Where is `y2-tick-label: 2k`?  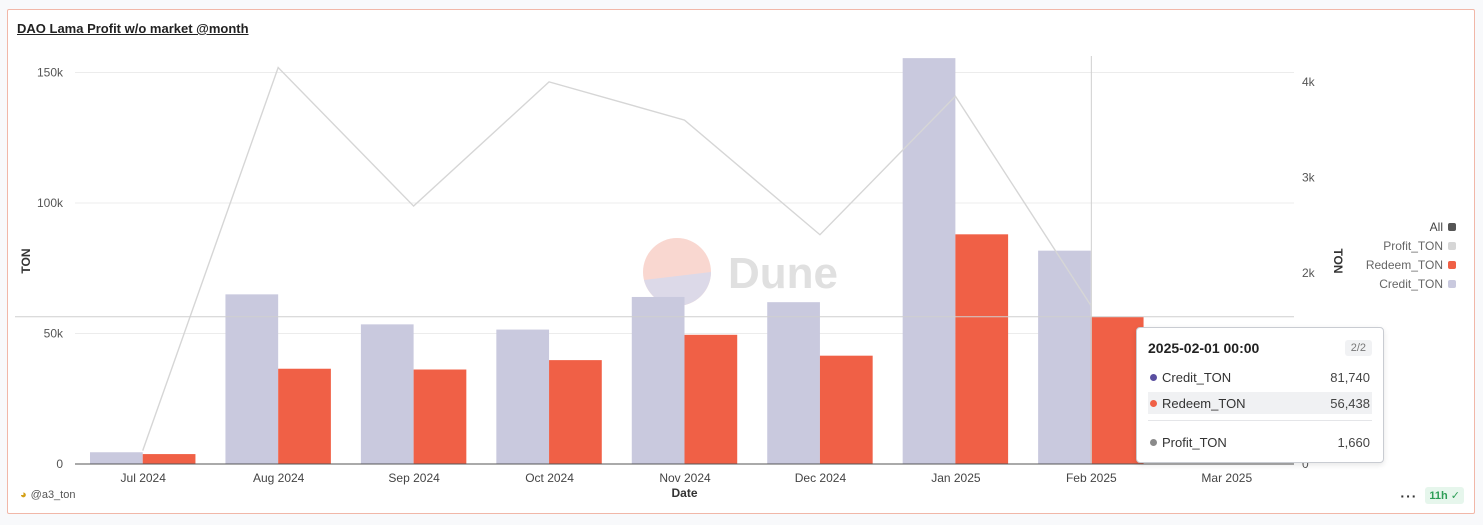 y2-tick-label: 2k is located at coordinates (1309, 273).